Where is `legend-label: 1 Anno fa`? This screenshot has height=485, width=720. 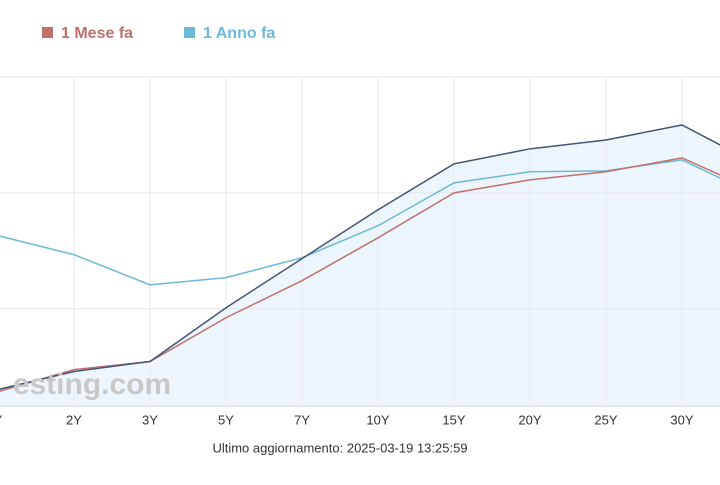 legend-label: 1 Anno fa is located at coordinates (239, 33).